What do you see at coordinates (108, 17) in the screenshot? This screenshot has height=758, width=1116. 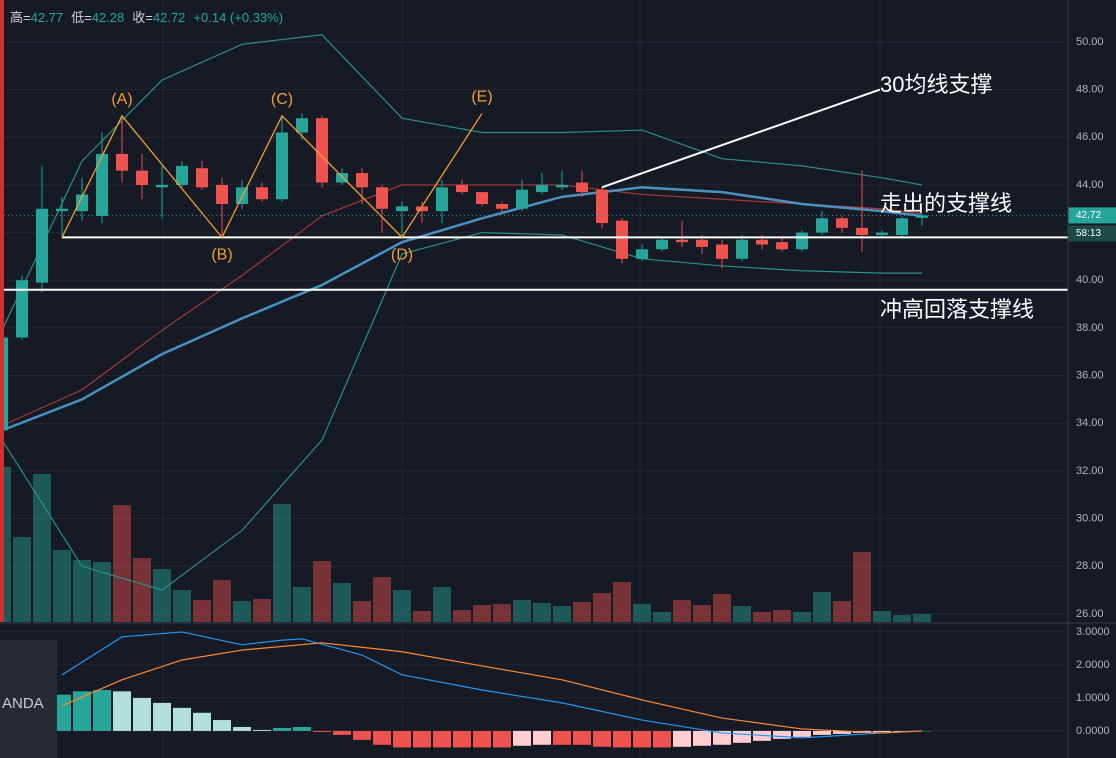 I see `header-value: 42.28` at bounding box center [108, 17].